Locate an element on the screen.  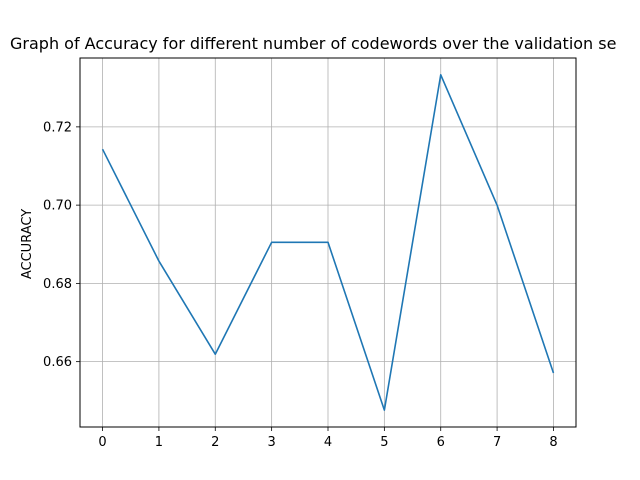
y-tick-label: 0.72 is located at coordinates (57, 127).